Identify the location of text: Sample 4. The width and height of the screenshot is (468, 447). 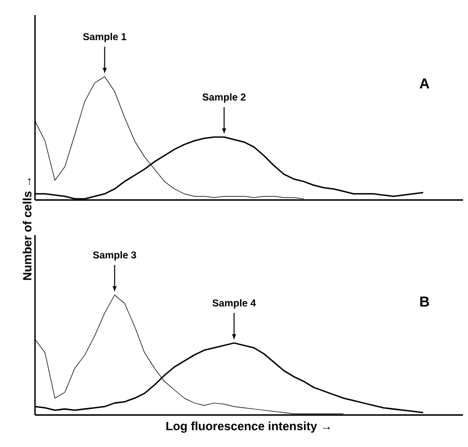
(234, 303).